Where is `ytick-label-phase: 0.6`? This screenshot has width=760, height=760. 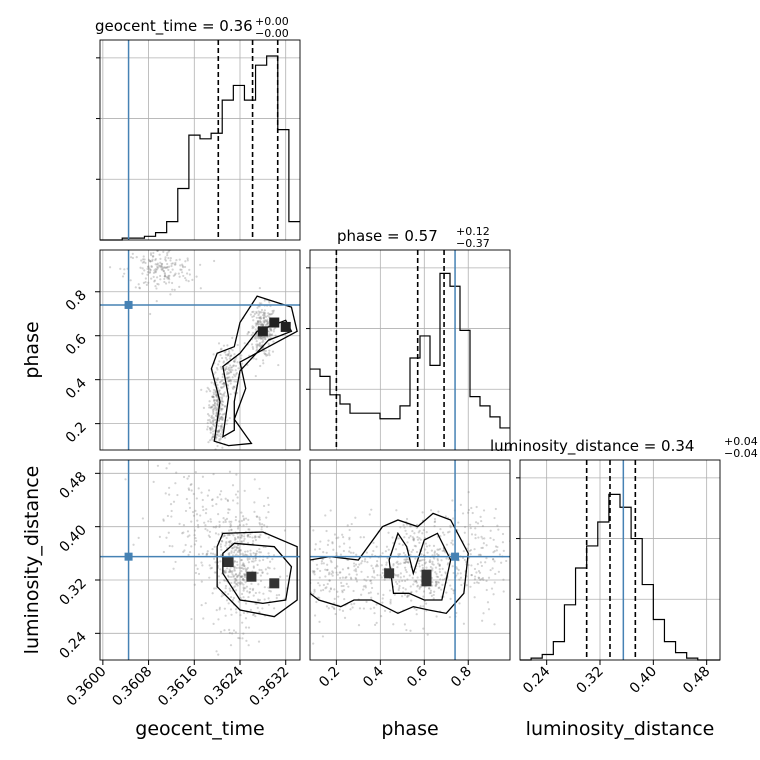
ytick-label-phase: 0.6 is located at coordinates (76, 344).